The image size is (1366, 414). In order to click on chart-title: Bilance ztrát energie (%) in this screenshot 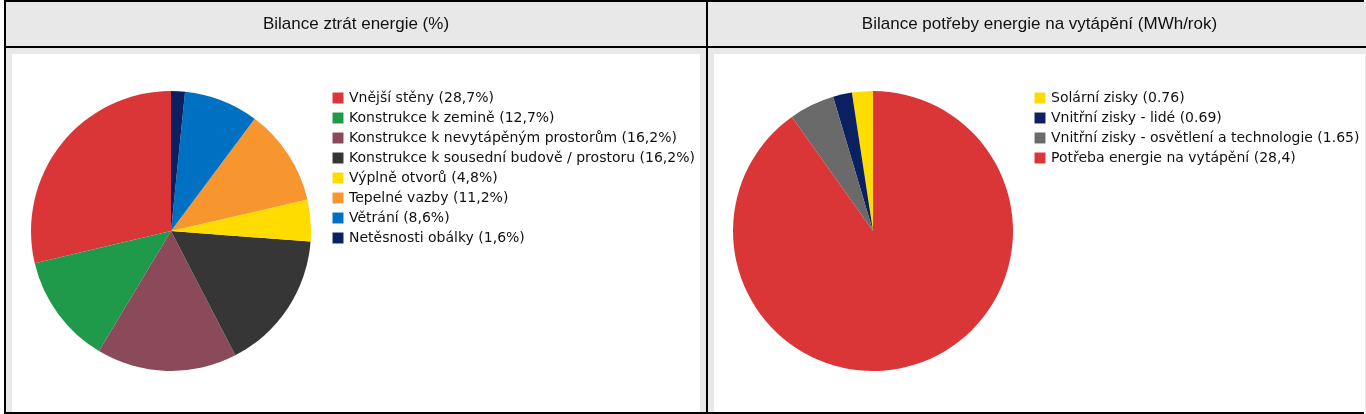, I will do `click(356, 25)`.